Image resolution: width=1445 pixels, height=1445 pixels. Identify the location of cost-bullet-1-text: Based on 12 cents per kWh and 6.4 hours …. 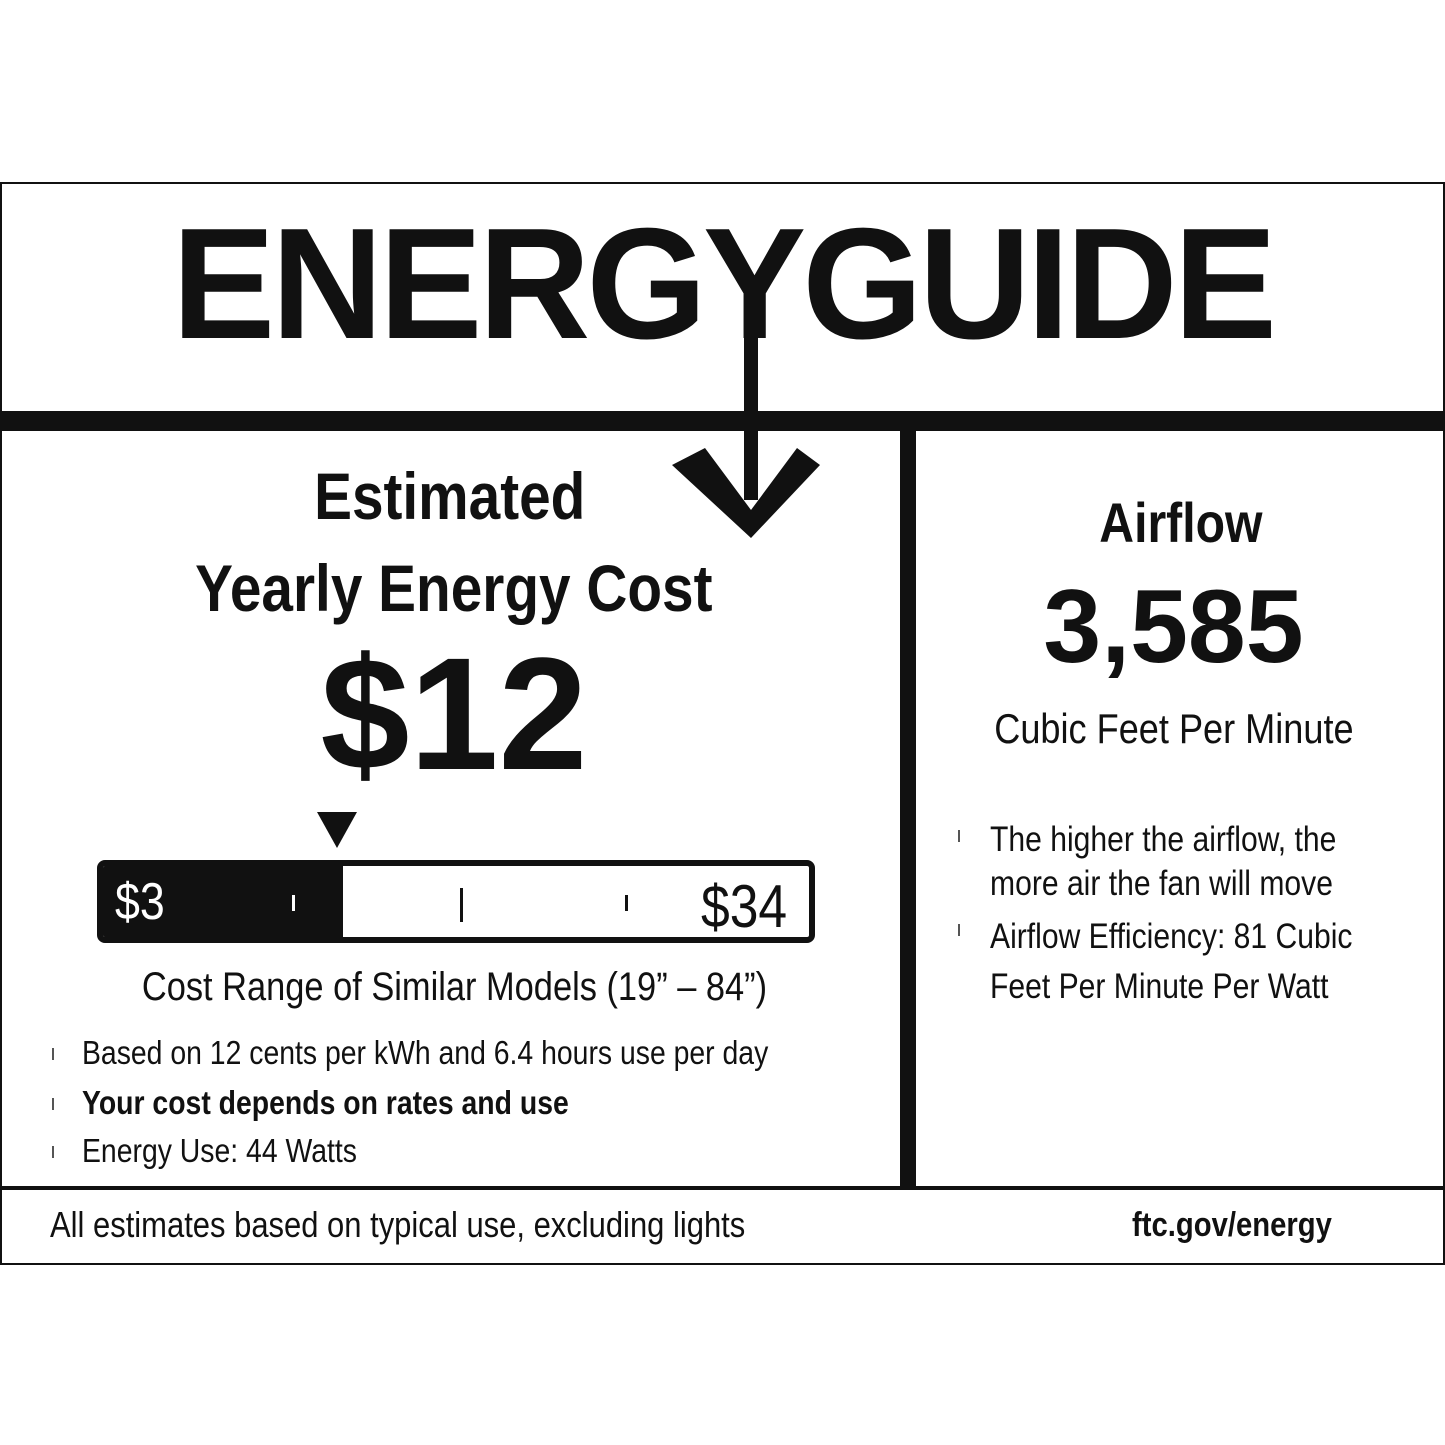
(425, 1052).